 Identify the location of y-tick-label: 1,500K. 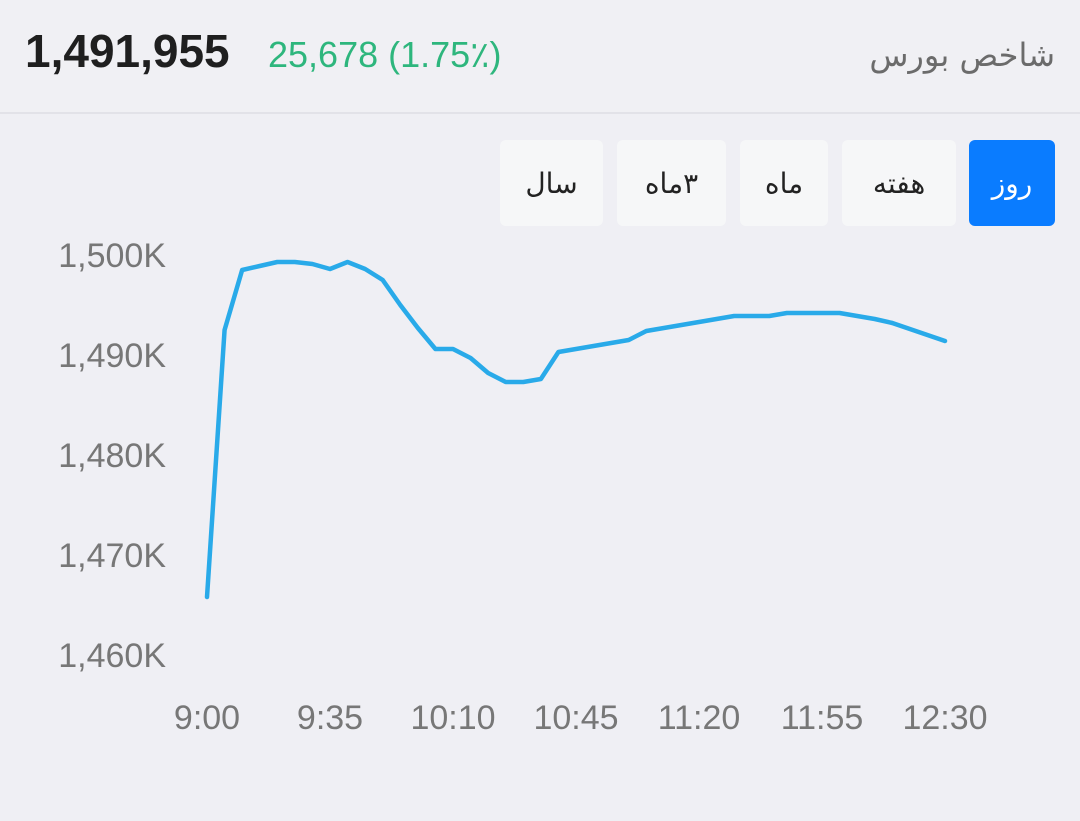
(112, 256).